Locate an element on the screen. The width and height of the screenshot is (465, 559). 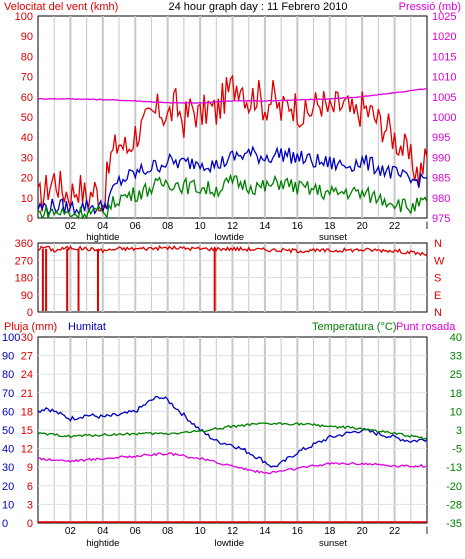
y-humidity-tick-label: 10 is located at coordinates (8, 505).